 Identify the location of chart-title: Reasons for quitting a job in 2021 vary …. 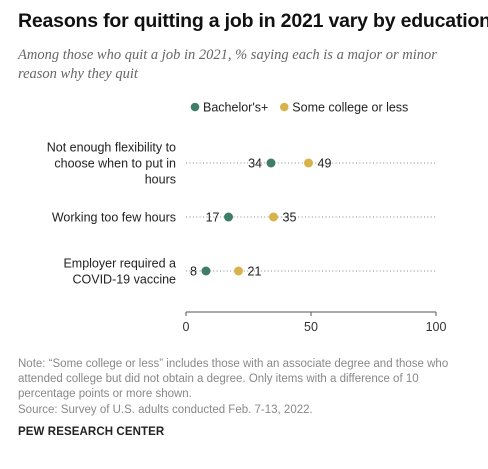
(253, 21).